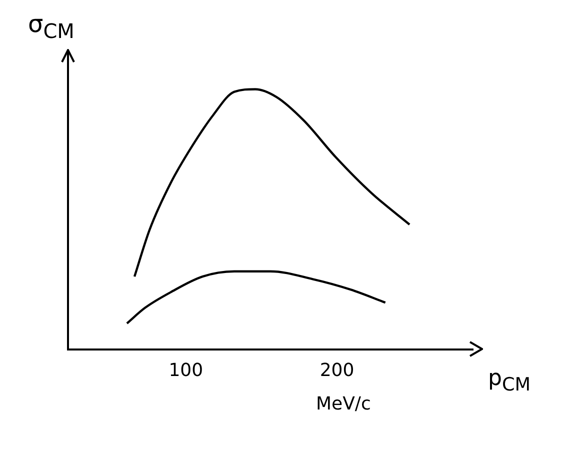 This screenshot has height=463, width=571. Describe the element at coordinates (337, 370) in the screenshot. I see `x-tick-label: 200` at that location.